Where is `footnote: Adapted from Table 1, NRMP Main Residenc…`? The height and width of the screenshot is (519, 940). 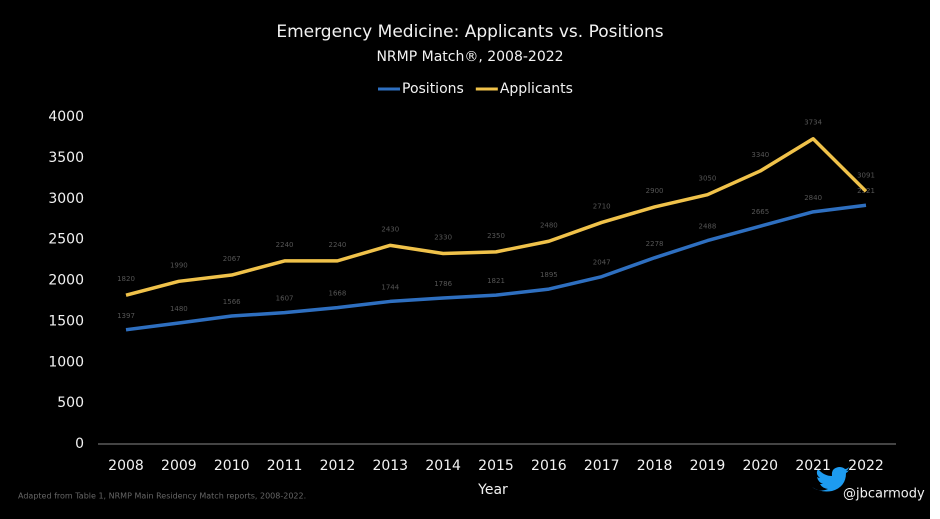
footnote: Adapted from Table 1, NRMP Main Residenc… is located at coordinates (162, 496).